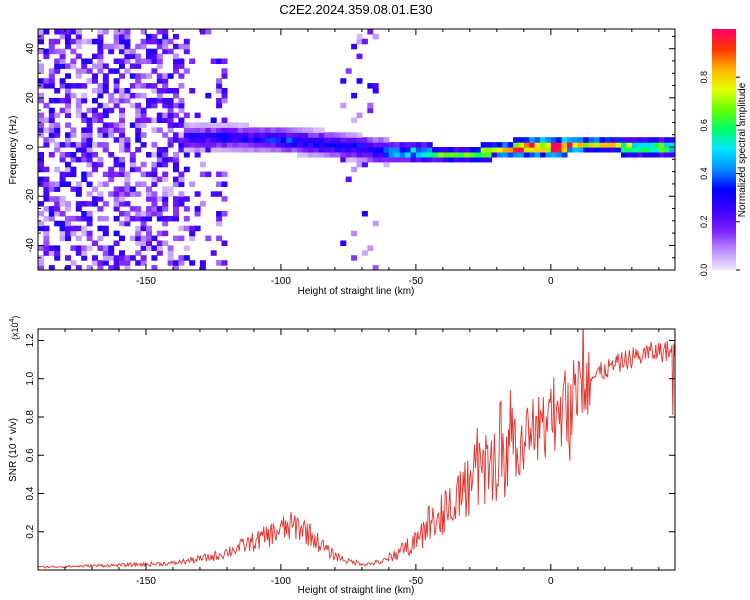 Image resolution: width=750 pixels, height=600 pixels. I want to click on snr-x-tick-label: -150, so click(146, 581).